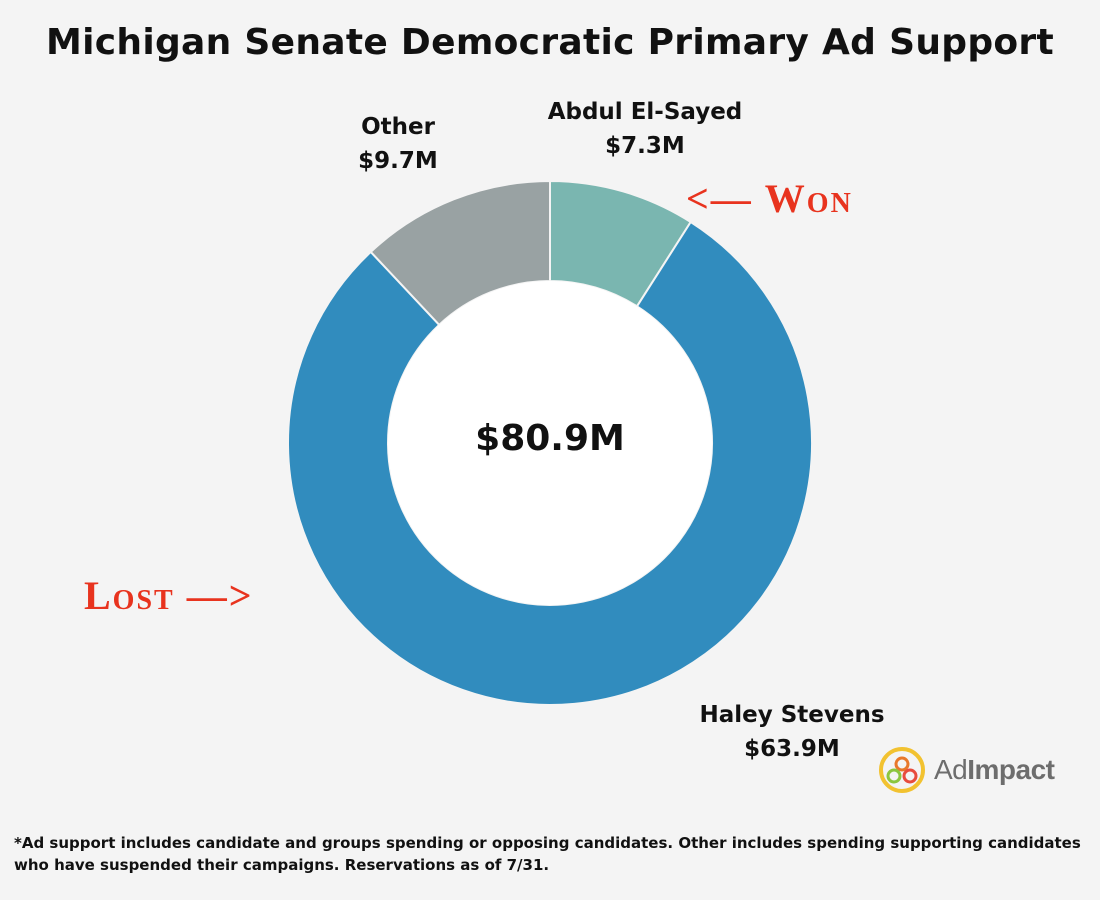  I want to click on center-total-label: $80.9M, so click(550, 438).